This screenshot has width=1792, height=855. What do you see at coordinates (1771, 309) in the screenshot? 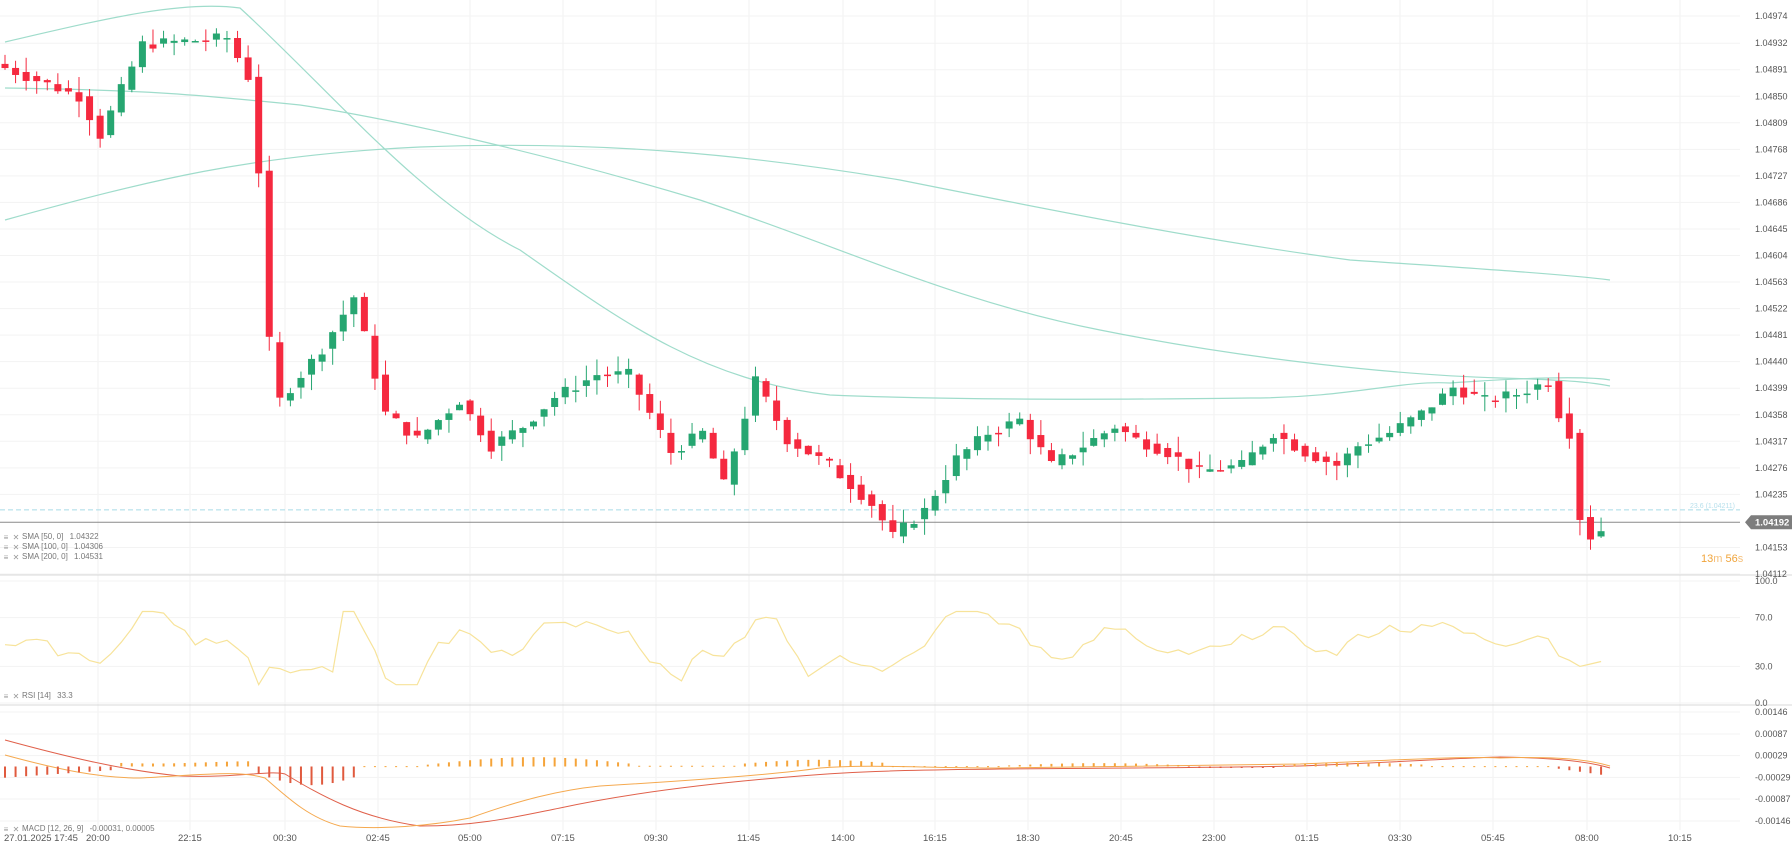
I see `price-tick-label: 1.04522` at bounding box center [1771, 309].